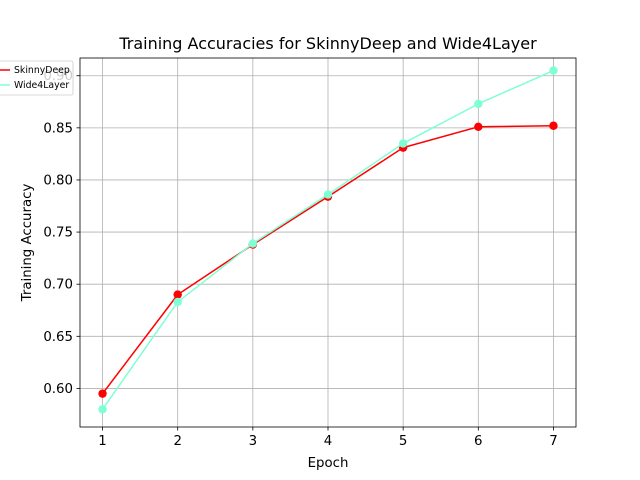 Image resolution: width=640 pixels, height=480 pixels. What do you see at coordinates (553, 441) in the screenshot?
I see `x-tick-label: 7` at bounding box center [553, 441].